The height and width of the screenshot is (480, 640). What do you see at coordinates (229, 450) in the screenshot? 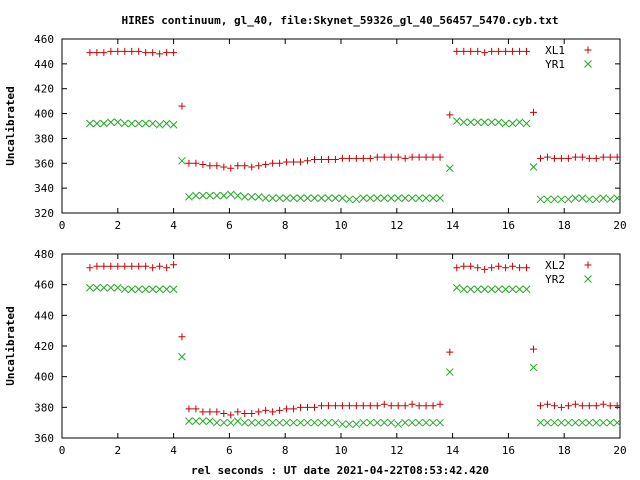
I see `x-tick-label: 6` at bounding box center [229, 450].